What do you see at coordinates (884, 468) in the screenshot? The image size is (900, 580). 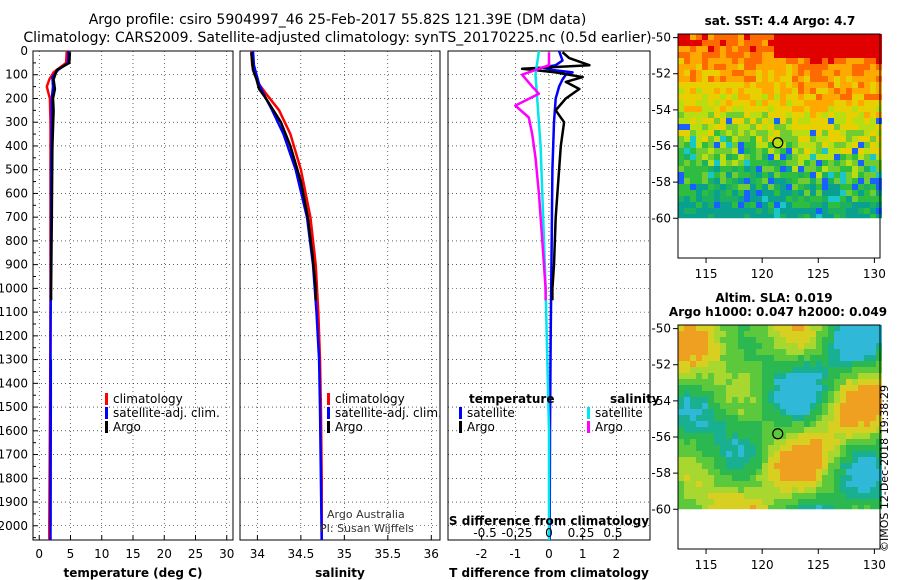 I see `imos-timestamp: ©IMOS 12-Dec-2018 19:38:29` at bounding box center [884, 468].